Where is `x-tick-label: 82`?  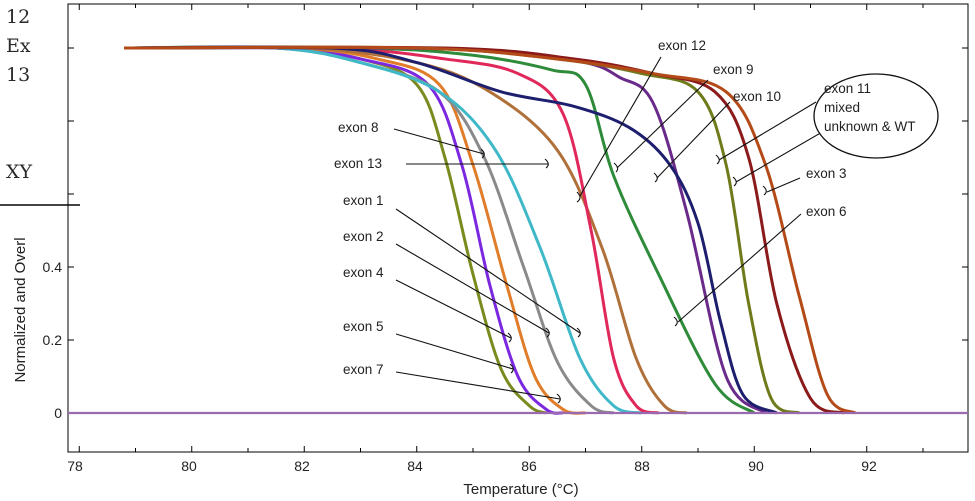
x-tick-label: 82 is located at coordinates (302, 466).